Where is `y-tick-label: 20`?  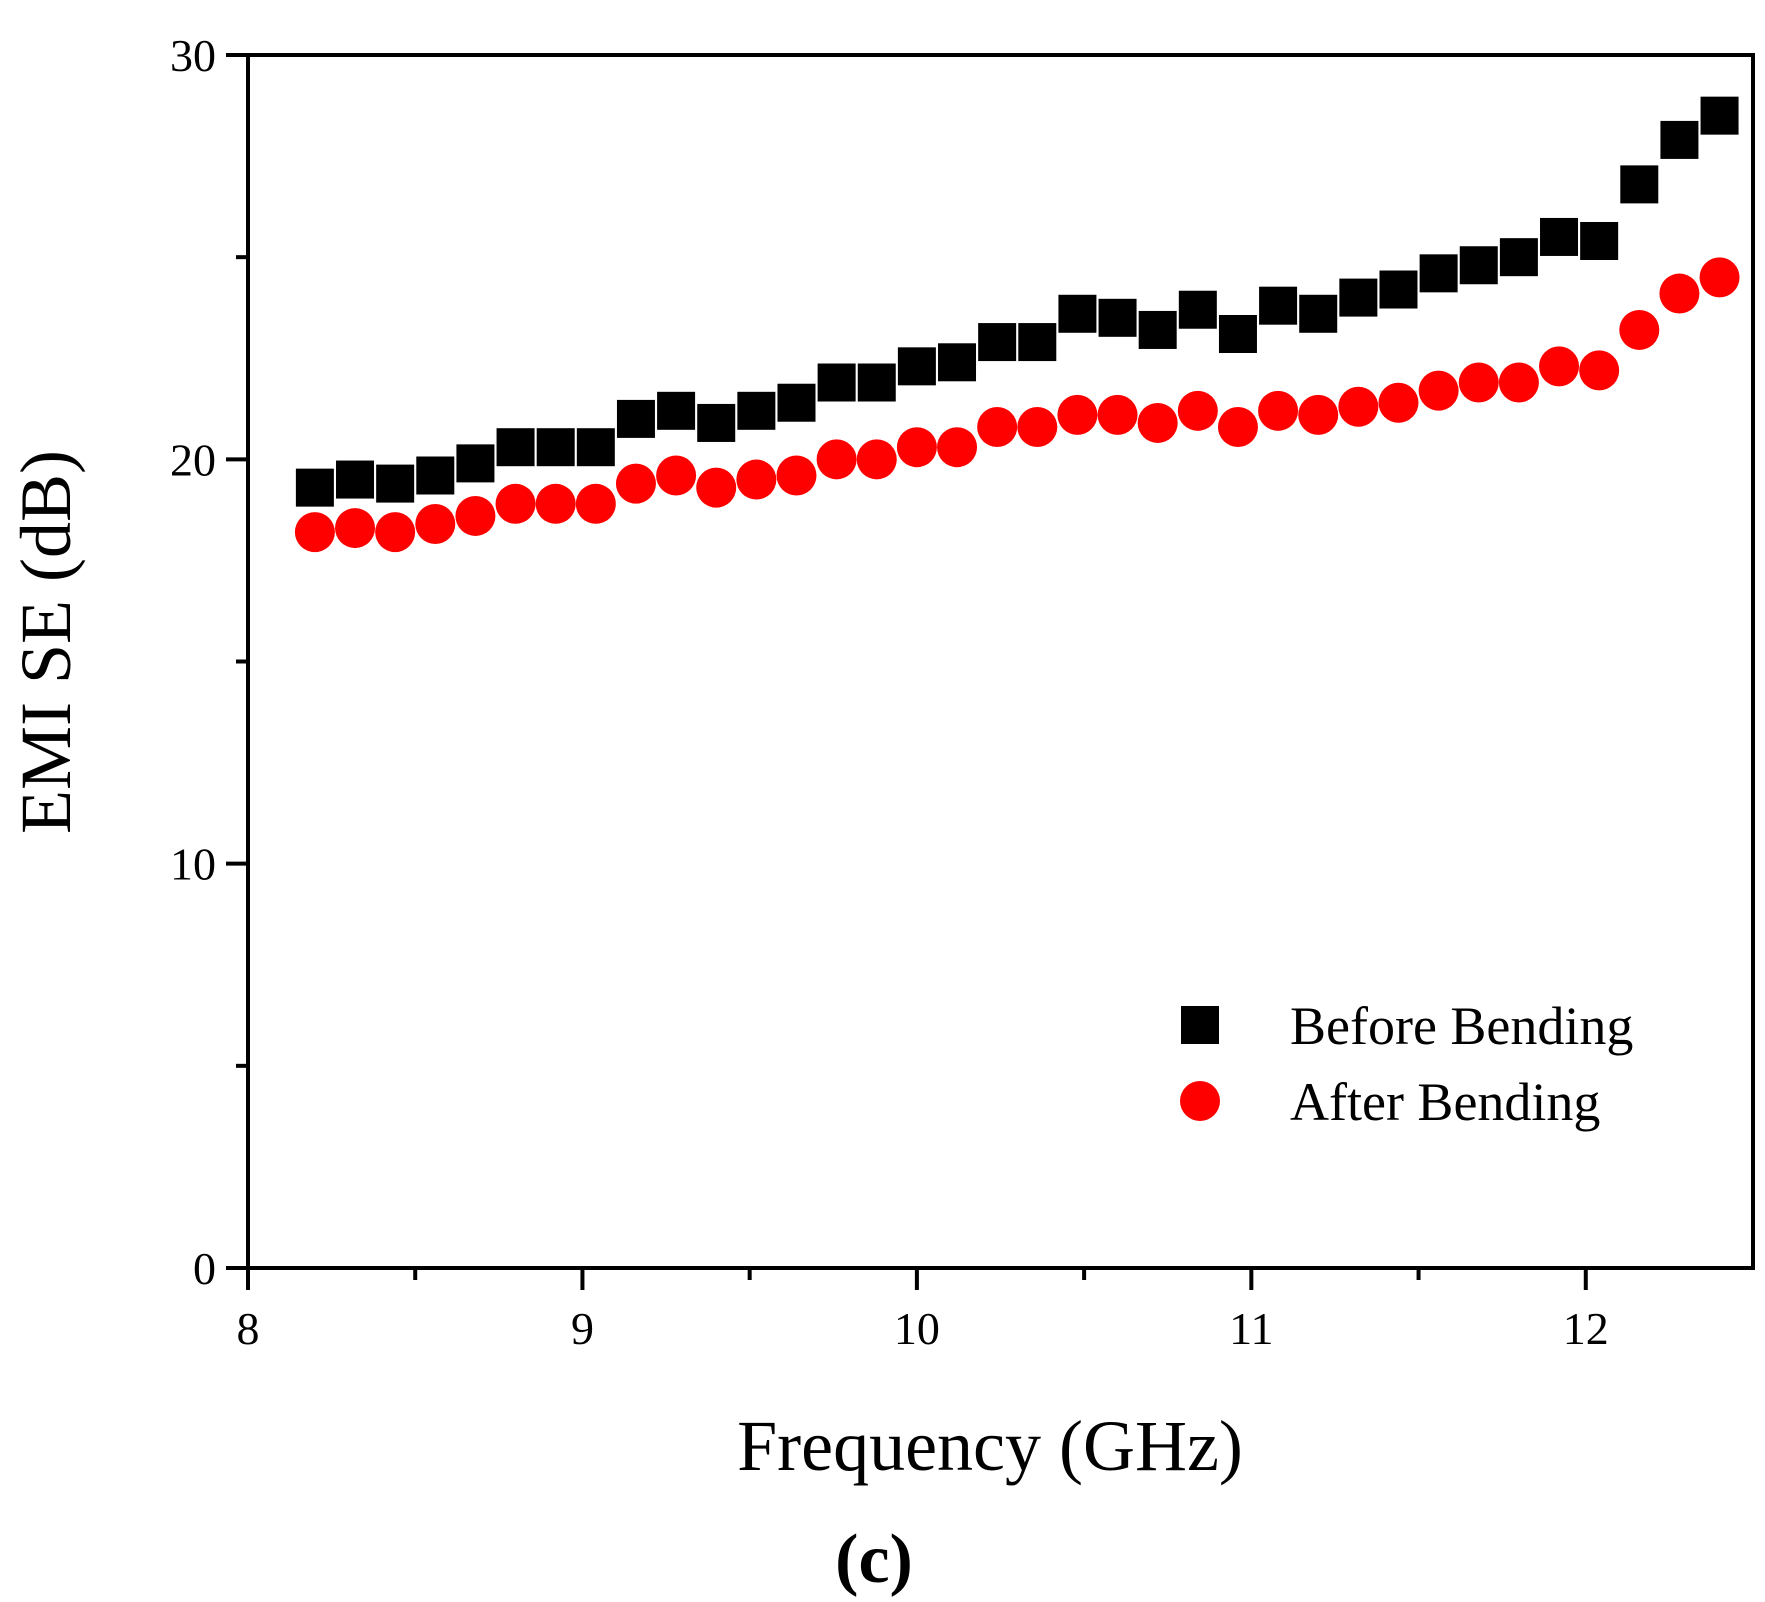 y-tick-label: 20 is located at coordinates (193, 459).